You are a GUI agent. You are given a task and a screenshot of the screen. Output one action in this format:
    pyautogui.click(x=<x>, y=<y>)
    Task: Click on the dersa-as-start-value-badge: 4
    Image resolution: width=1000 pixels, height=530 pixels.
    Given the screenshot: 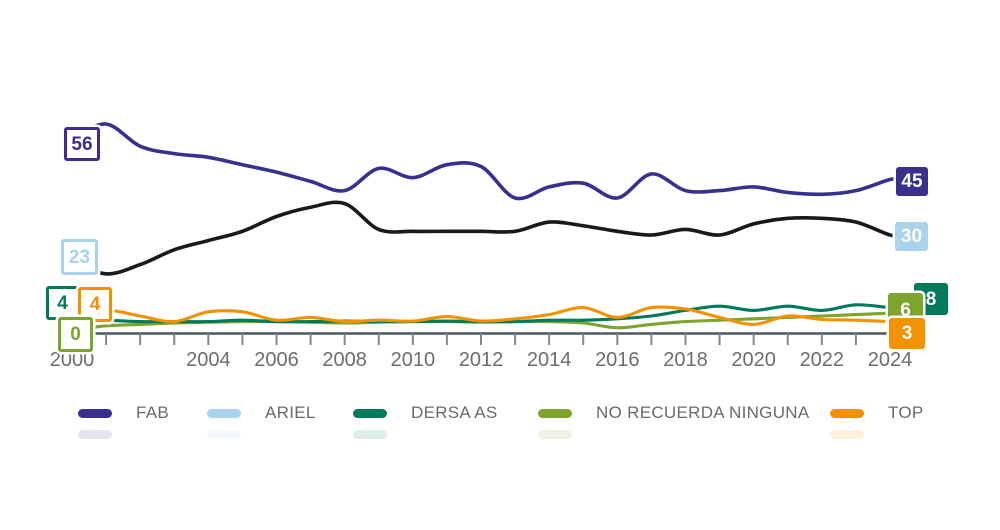 What is the action you would take?
    pyautogui.click(x=62, y=303)
    